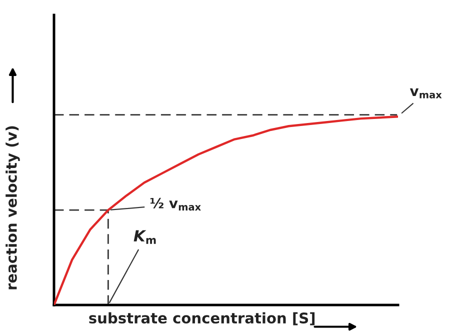  What do you see at coordinates (202, 319) in the screenshot?
I see `x-axis-title: substrate concentration [S]` at bounding box center [202, 319].